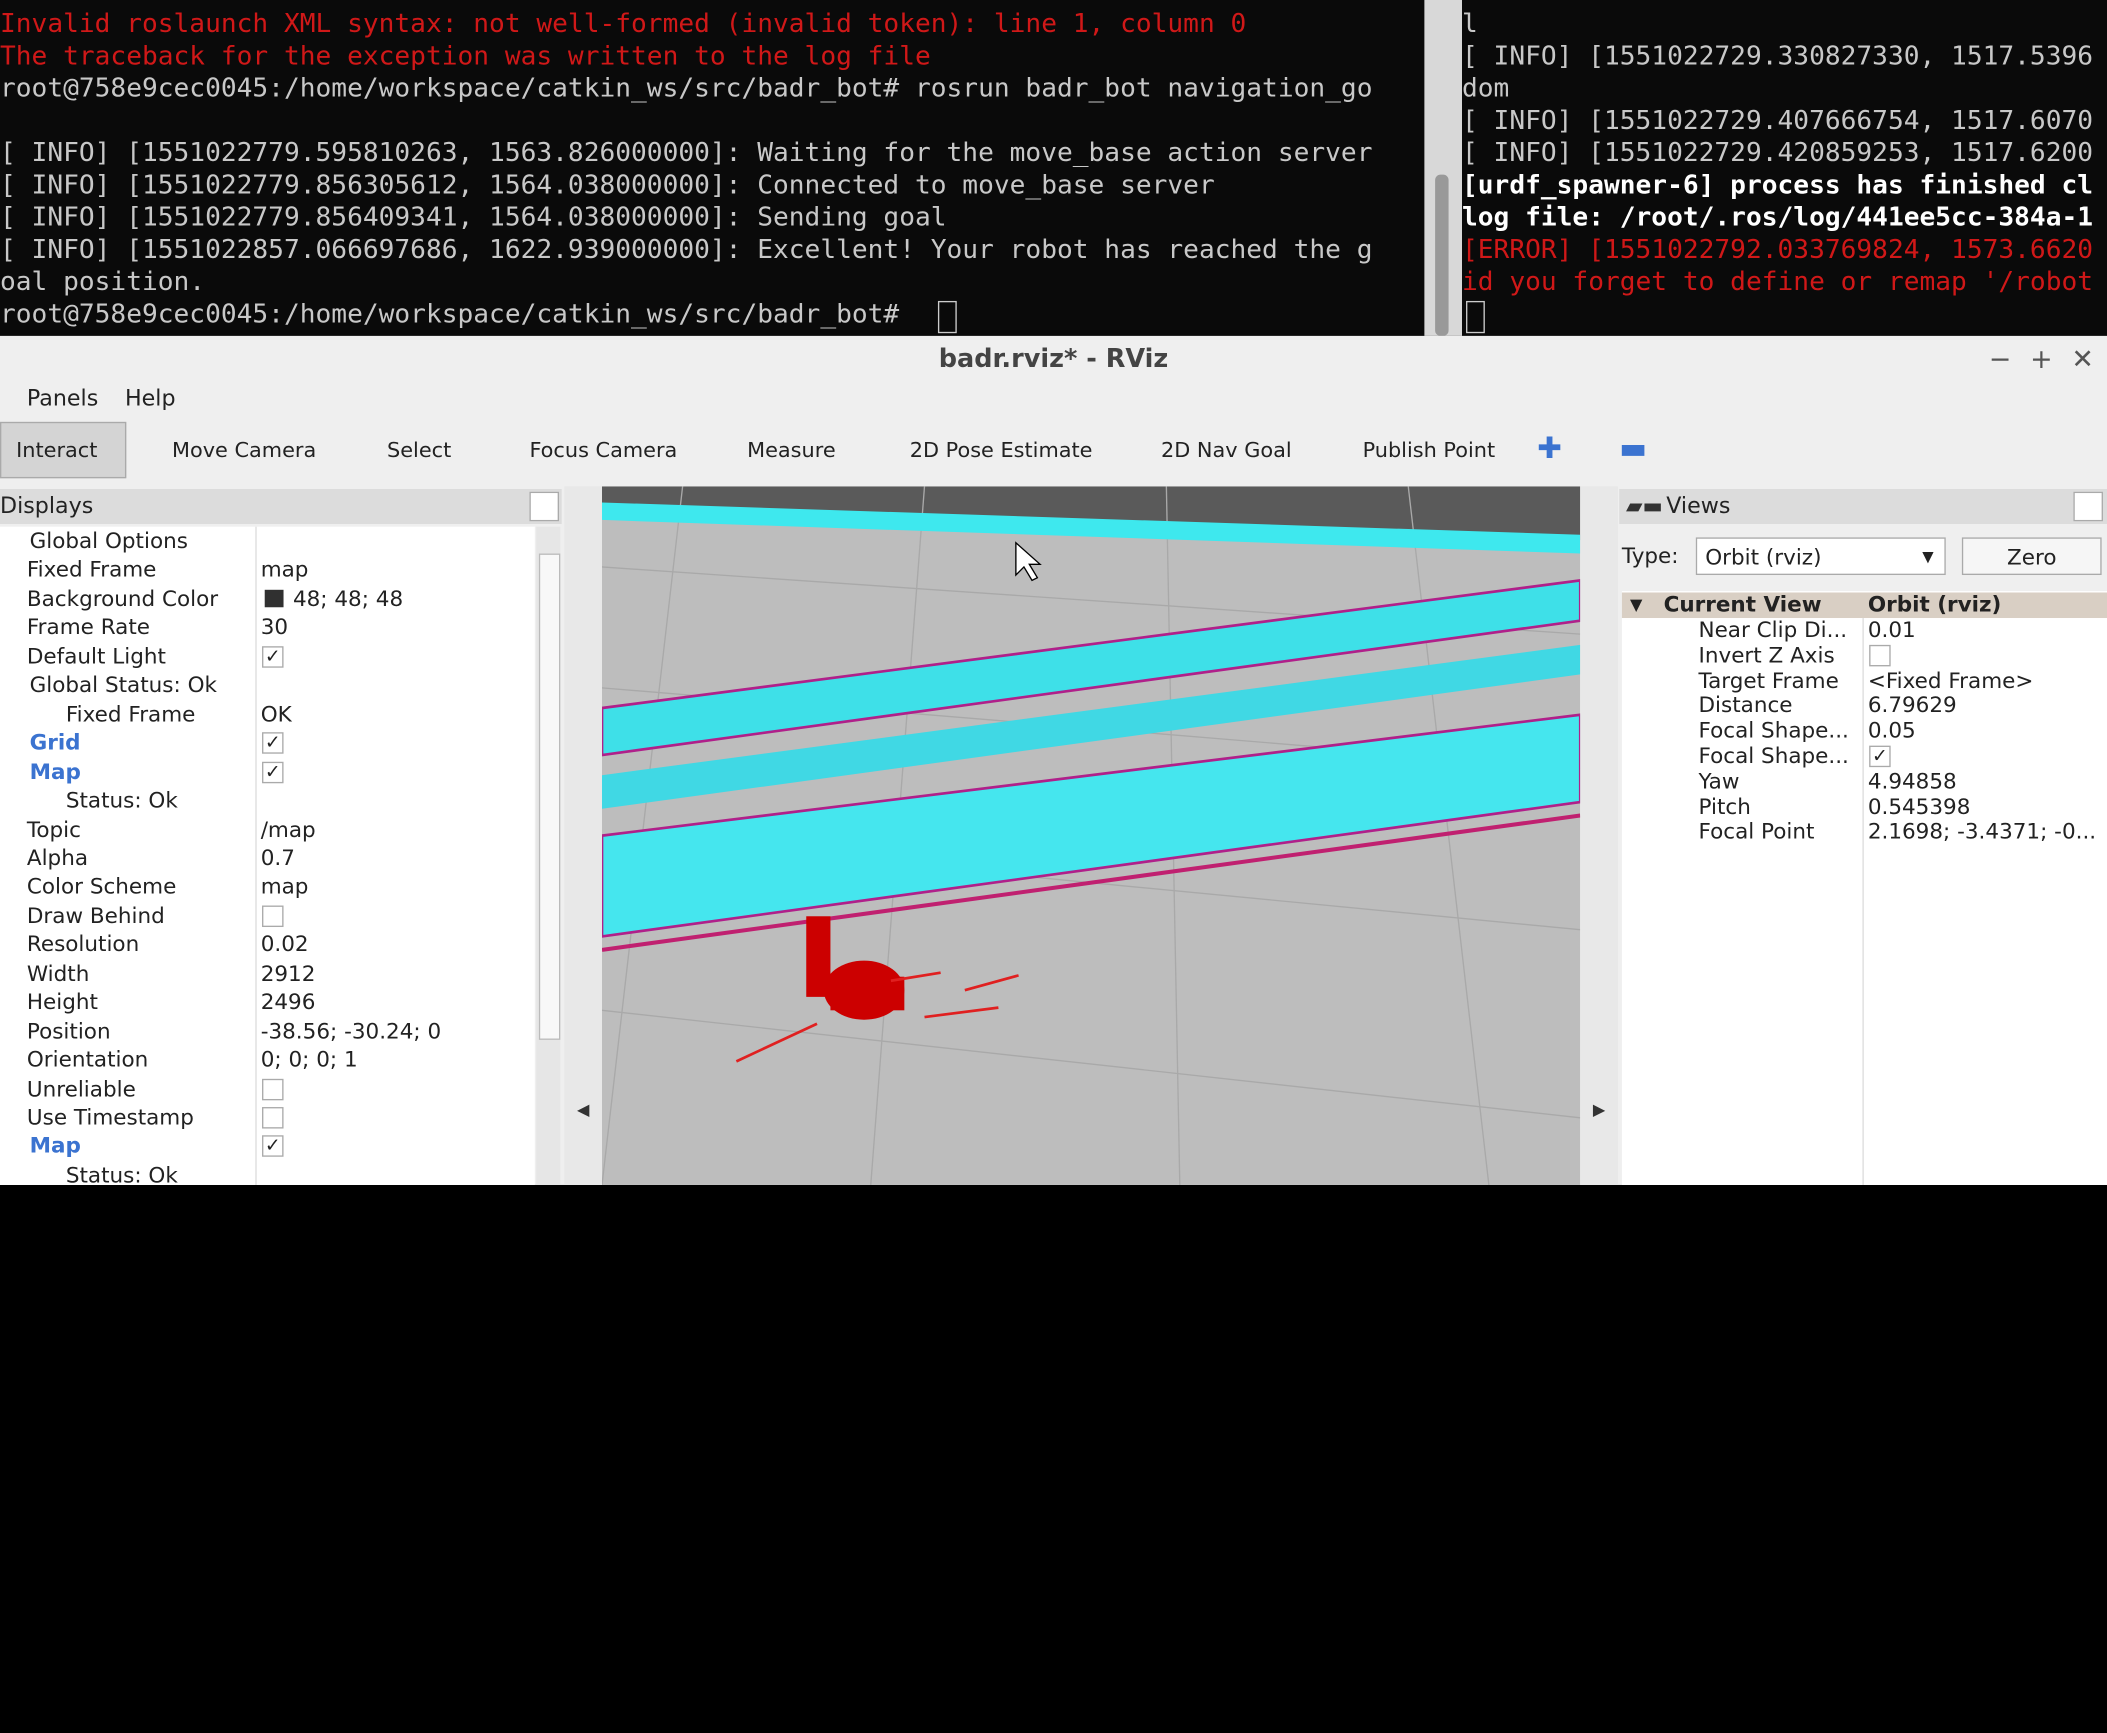 Image resolution: width=2107 pixels, height=1733 pixels. I want to click on add-tool: ✚, so click(1550, 449).